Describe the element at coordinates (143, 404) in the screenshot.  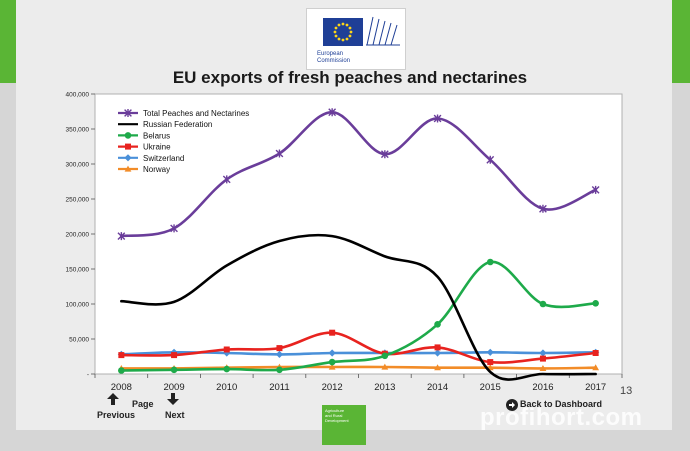
I see `page-label: Page` at that location.